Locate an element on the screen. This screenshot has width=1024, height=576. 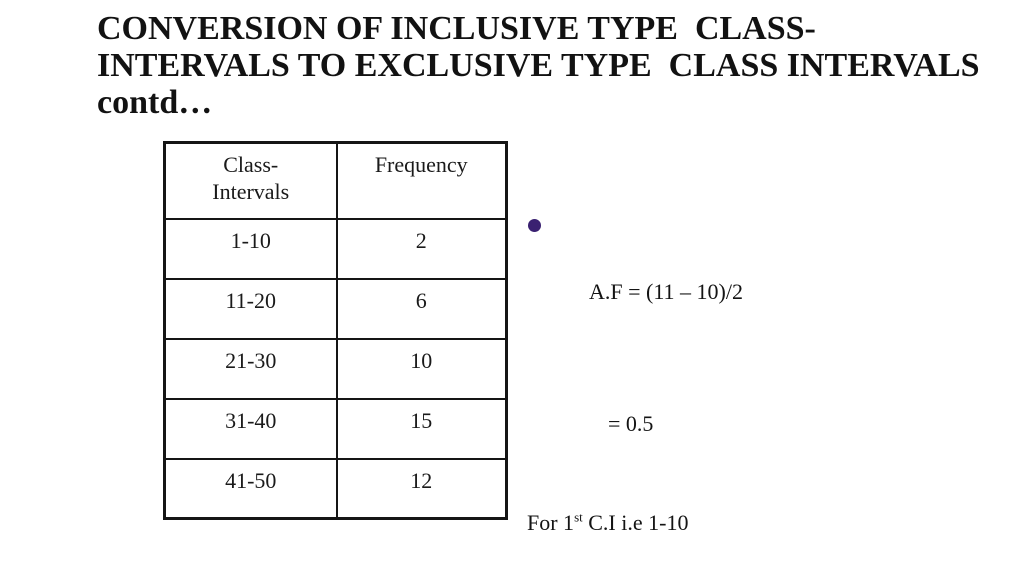
table-row: 21-30 10 is located at coordinates (335, 368).